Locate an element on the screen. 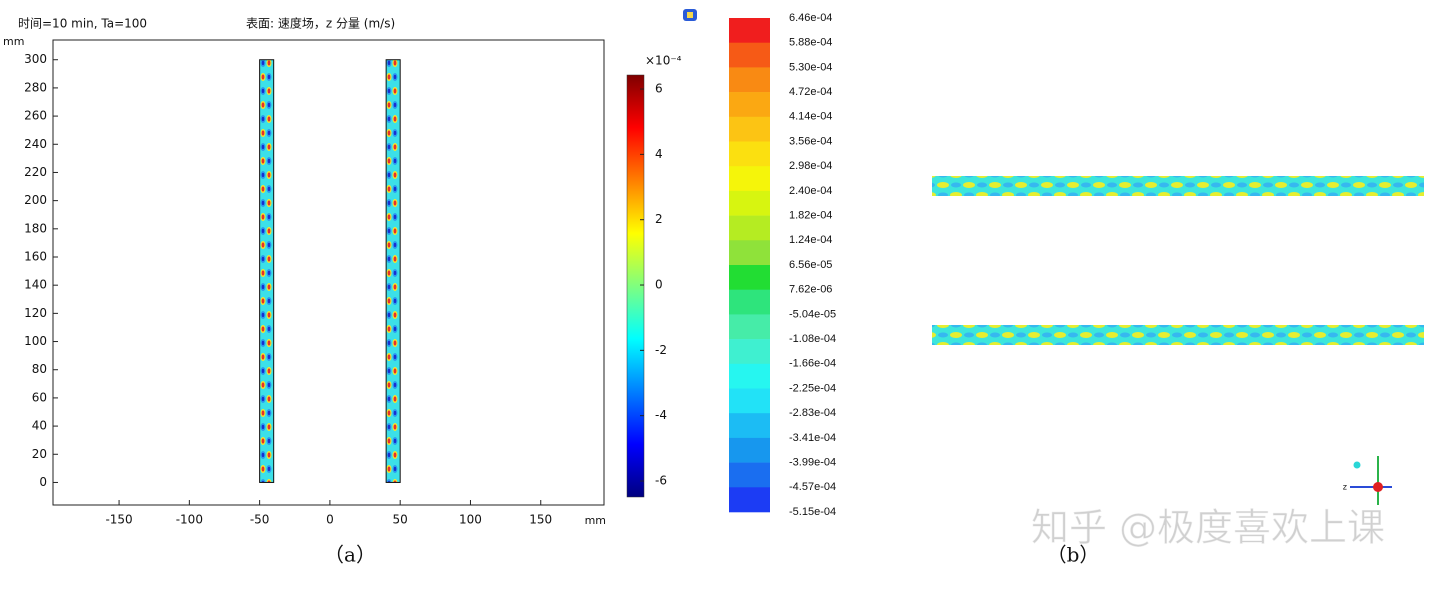  y-tick-label: 20 is located at coordinates (39, 454).